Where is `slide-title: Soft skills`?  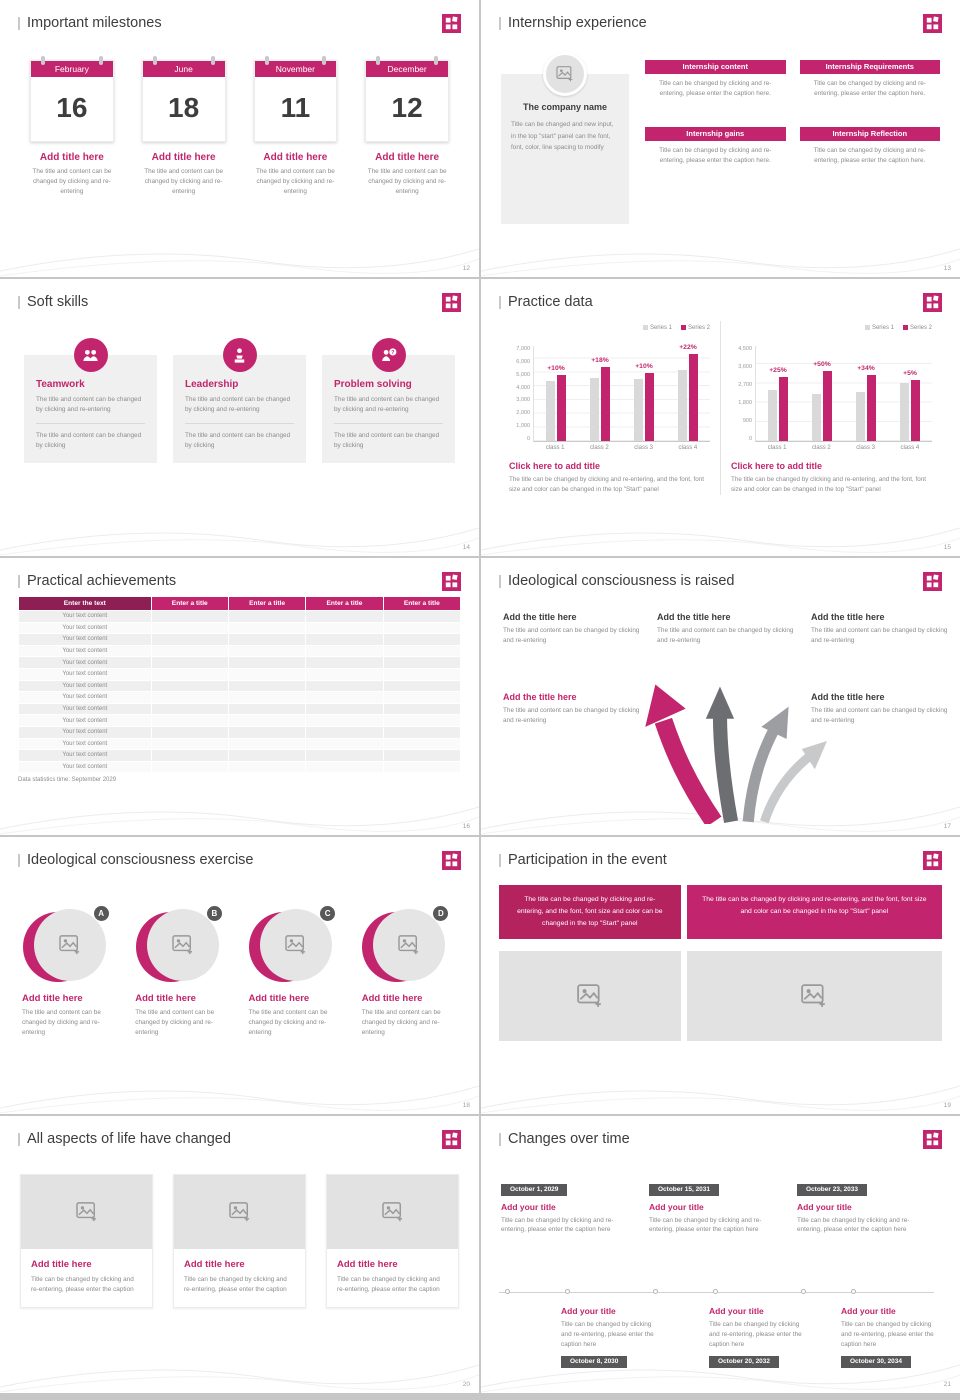
slide-title: Soft skills is located at coordinates (58, 302).